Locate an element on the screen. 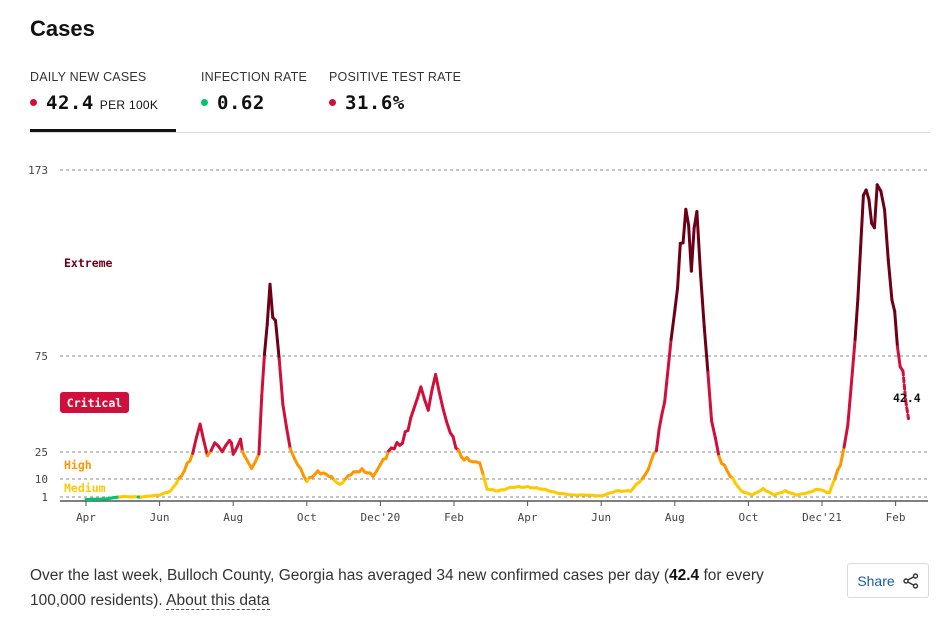 The width and height of the screenshot is (946, 623). summary-bold-value: 42.4 is located at coordinates (684, 575).